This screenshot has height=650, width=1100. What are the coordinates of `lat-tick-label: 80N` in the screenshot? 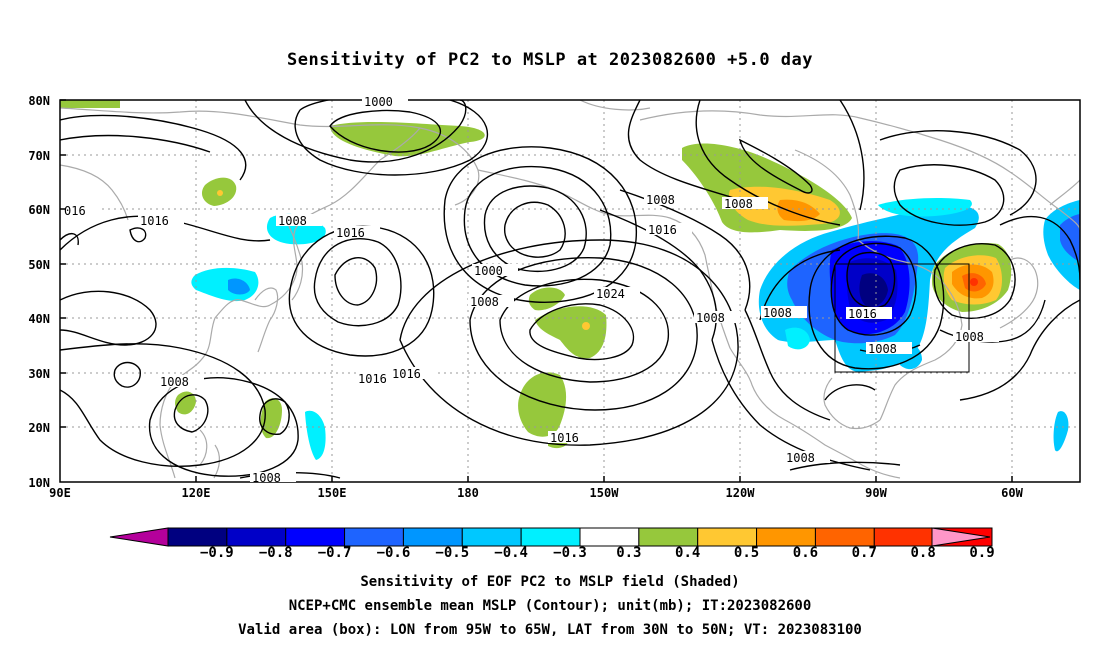 It's located at (39, 101).